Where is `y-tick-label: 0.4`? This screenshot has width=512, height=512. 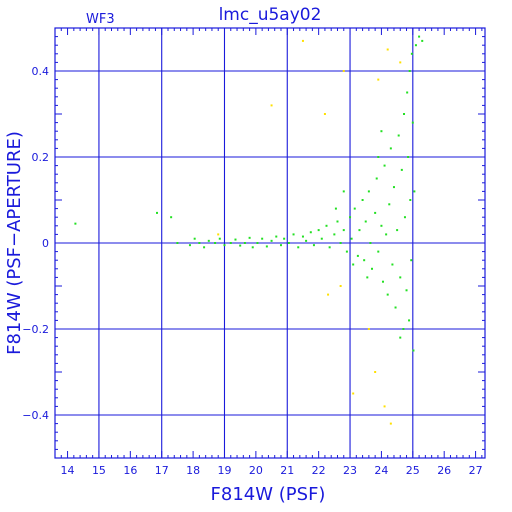
y-tick-label: 0.4 is located at coordinates (41, 71).